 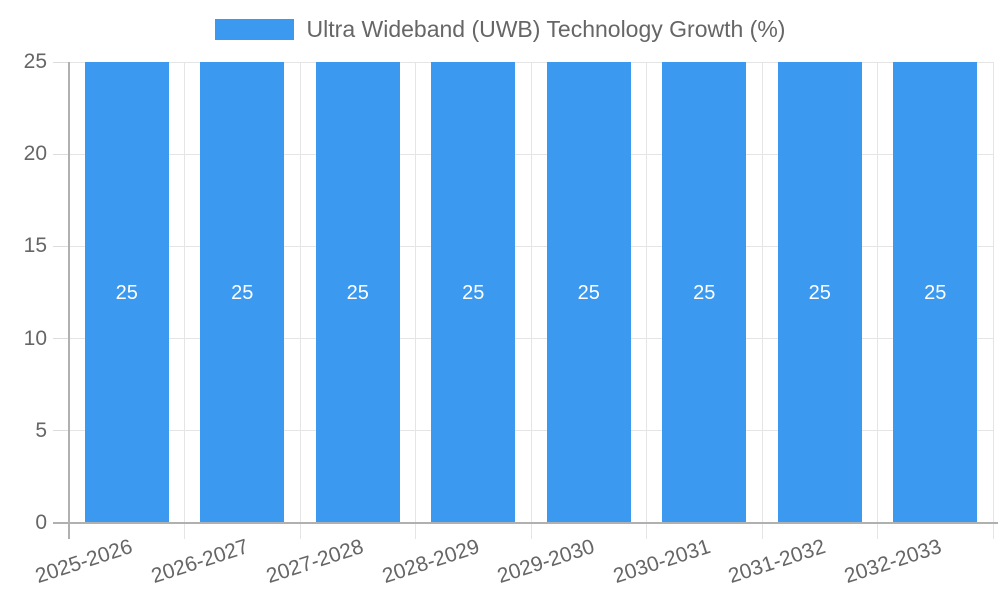 What do you see at coordinates (525, 523) in the screenshot?
I see `x-axis-line` at bounding box center [525, 523].